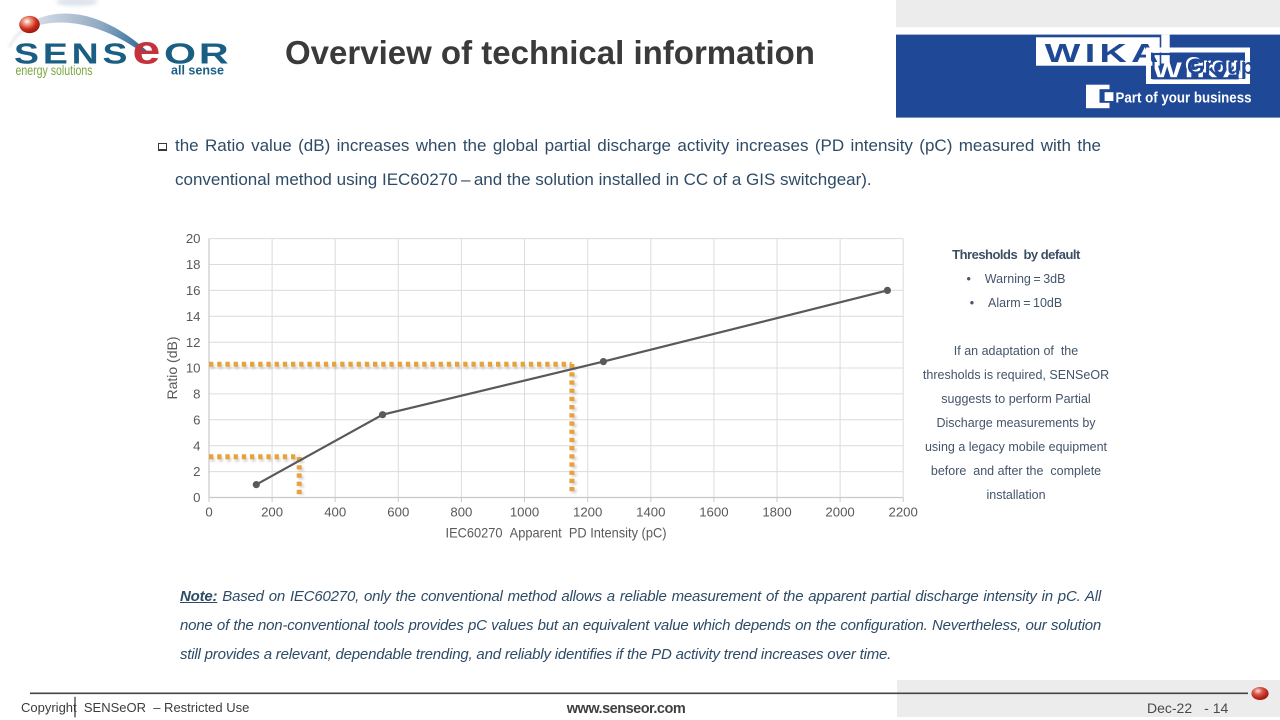 The width and height of the screenshot is (1280, 720). Describe the element at coordinates (196, 419) in the screenshot. I see `svg-text: 6` at that location.